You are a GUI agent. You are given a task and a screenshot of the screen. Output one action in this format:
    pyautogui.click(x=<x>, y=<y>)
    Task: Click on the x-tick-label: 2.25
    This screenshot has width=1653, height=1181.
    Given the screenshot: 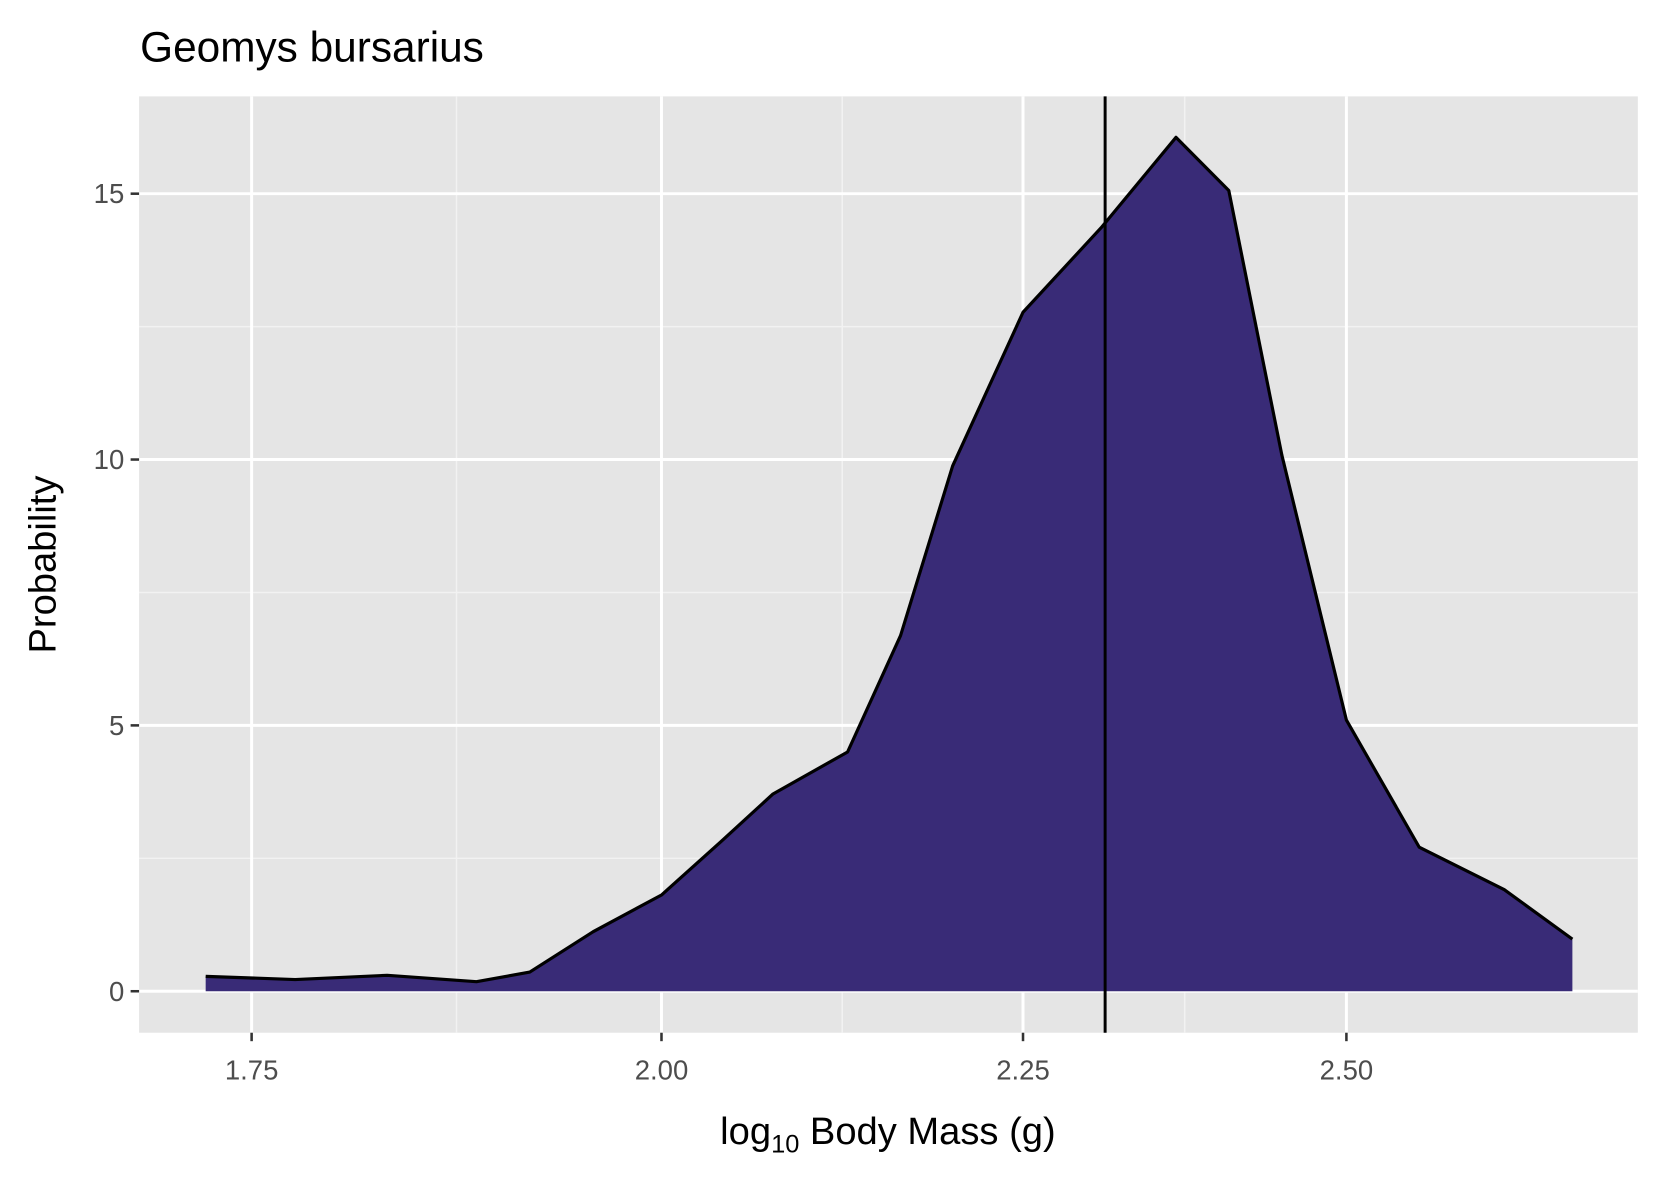 What is the action you would take?
    pyautogui.click(x=1023, y=1069)
    